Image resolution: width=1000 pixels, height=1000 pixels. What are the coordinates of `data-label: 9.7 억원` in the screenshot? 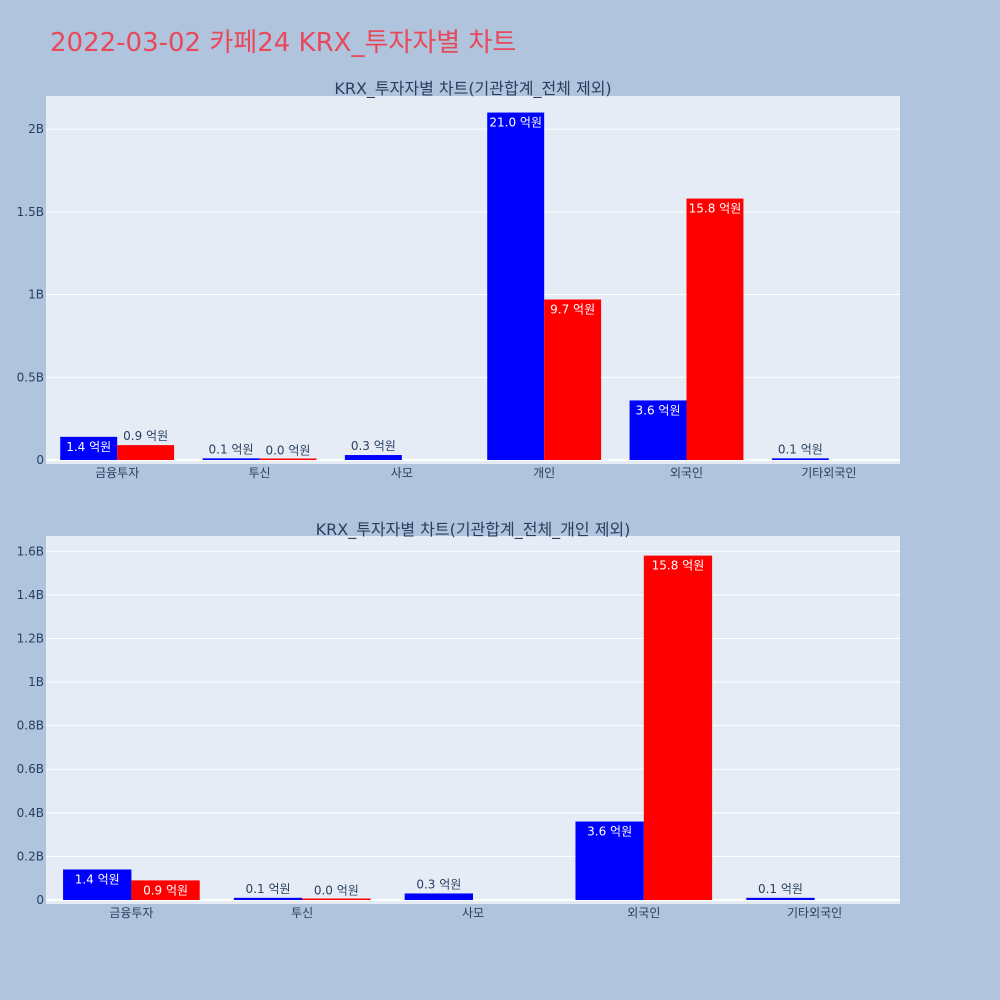 It's located at (572, 310).